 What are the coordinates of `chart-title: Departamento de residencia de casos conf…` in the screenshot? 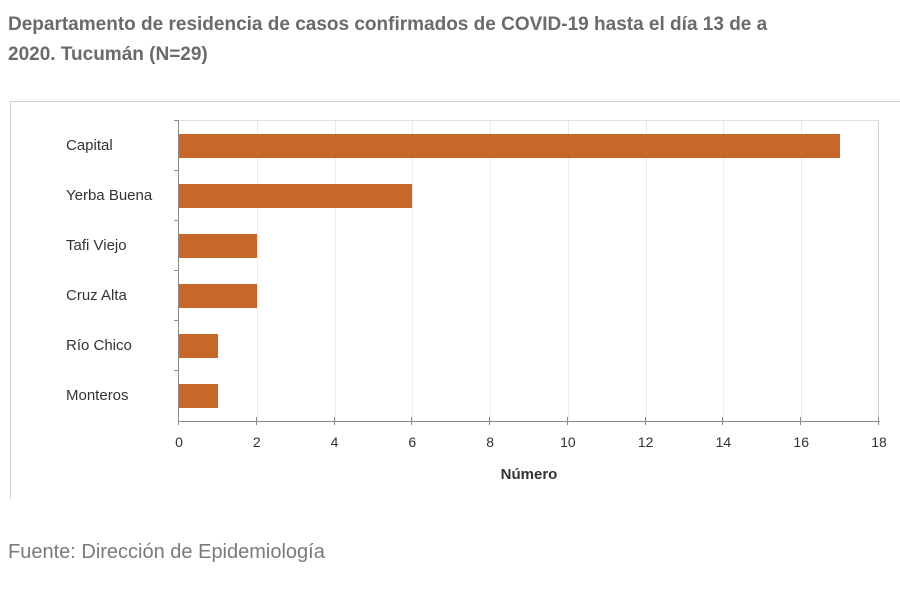 It's located at (454, 40).